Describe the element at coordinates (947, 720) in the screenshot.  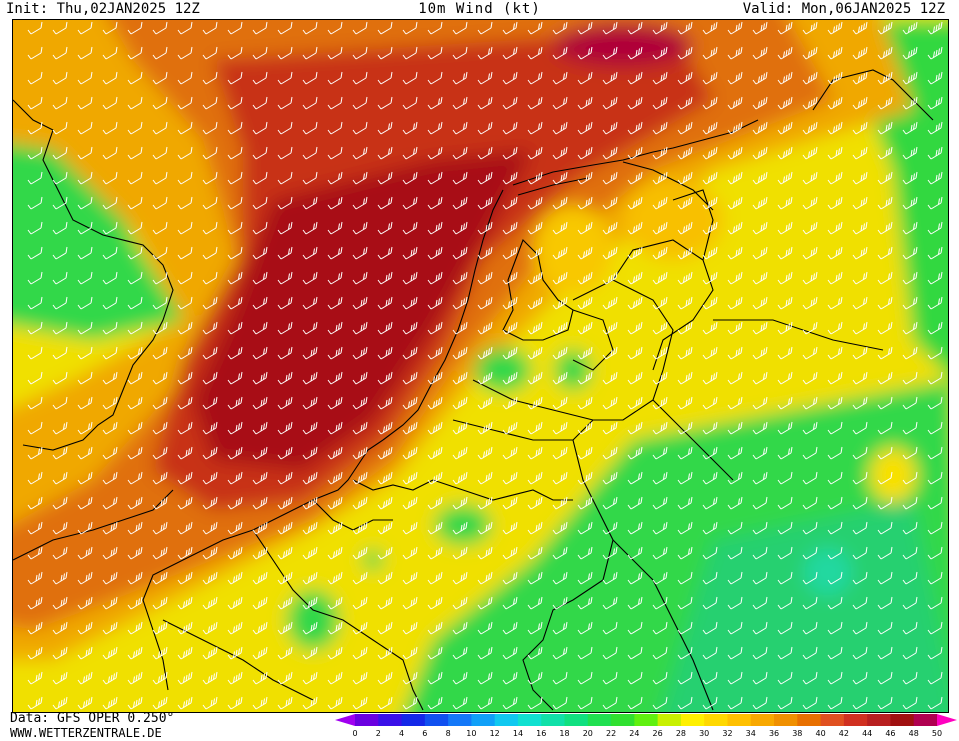
I see `legend-over-arrow` at that location.